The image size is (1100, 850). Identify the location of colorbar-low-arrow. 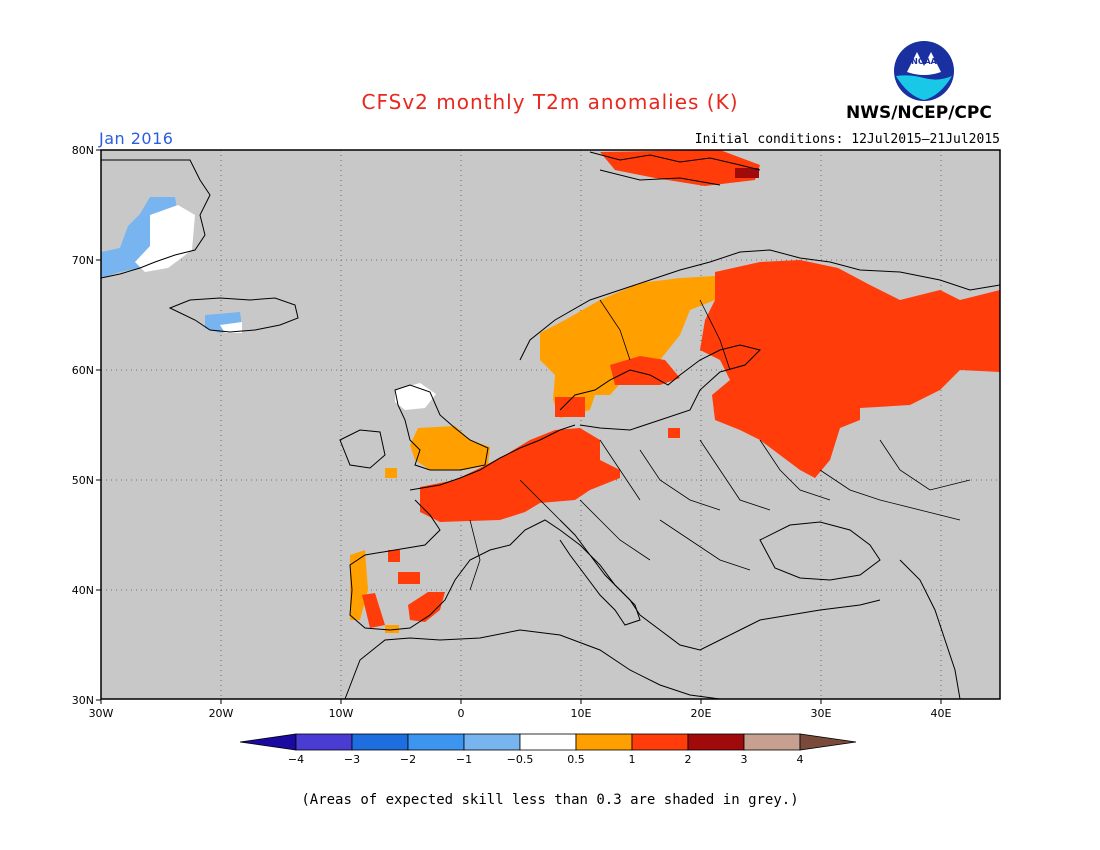
(268, 742).